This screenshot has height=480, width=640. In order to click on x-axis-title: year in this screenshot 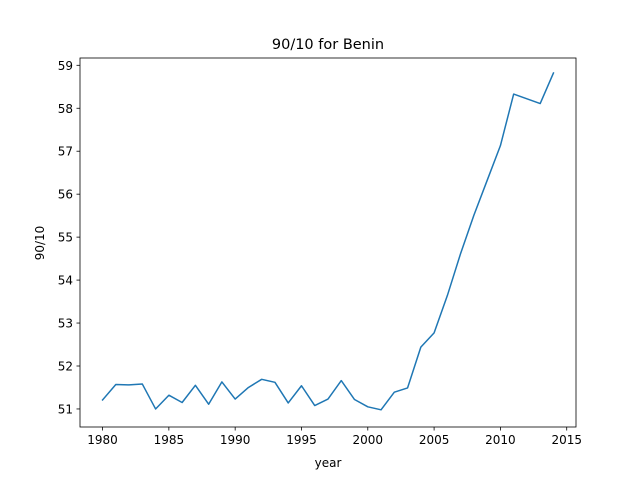, I will do `click(328, 463)`.